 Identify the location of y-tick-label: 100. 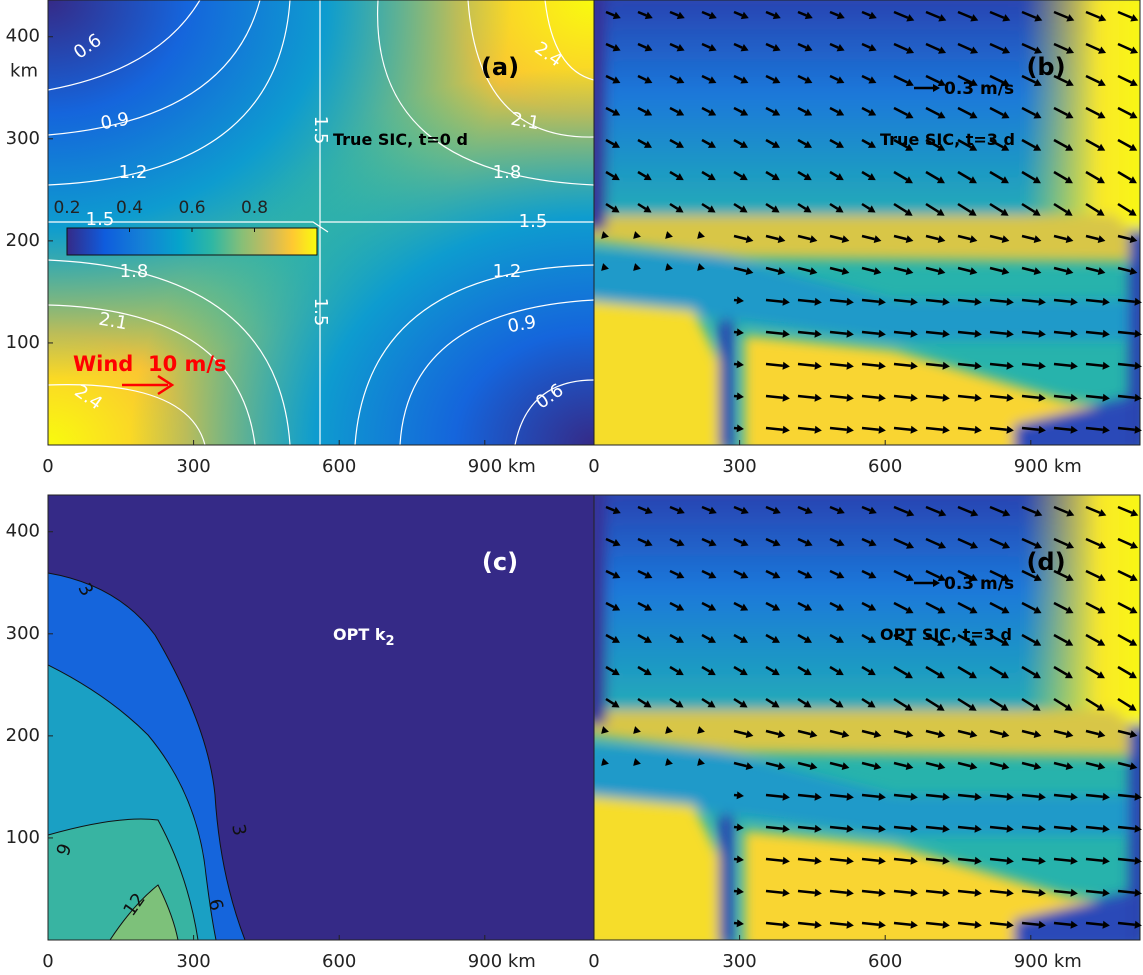
(23, 342).